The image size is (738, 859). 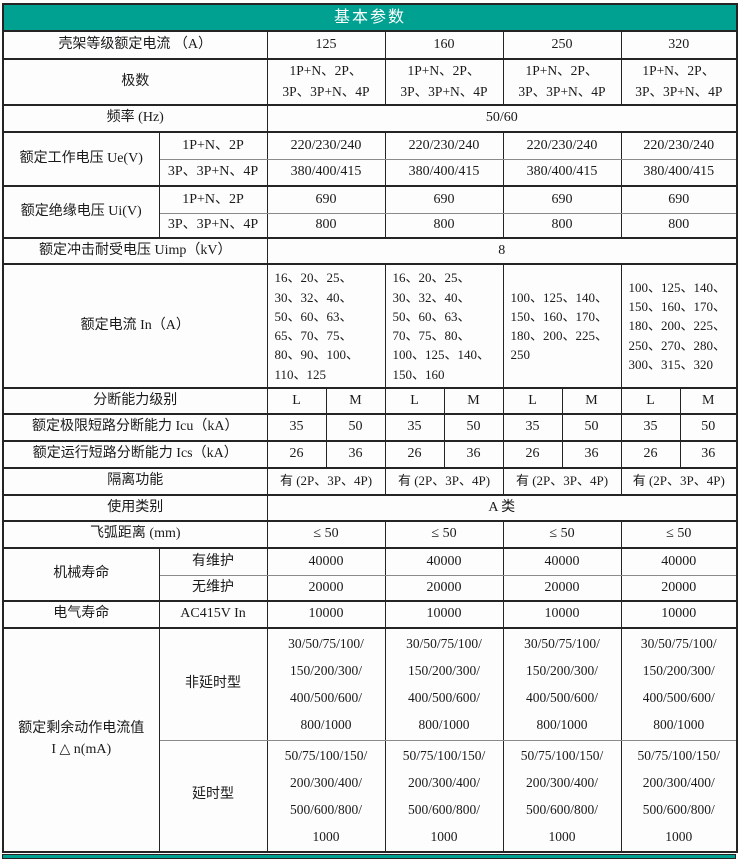 I want to click on row-mechanical-life-2: 无维护 20000 20000 20000 20000, so click(x=370, y=588).